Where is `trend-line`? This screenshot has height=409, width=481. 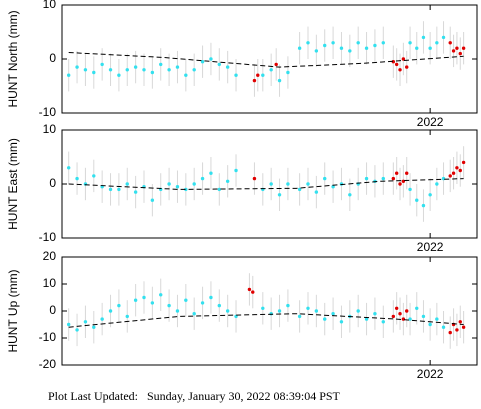
trend-line is located at coordinates (266, 60).